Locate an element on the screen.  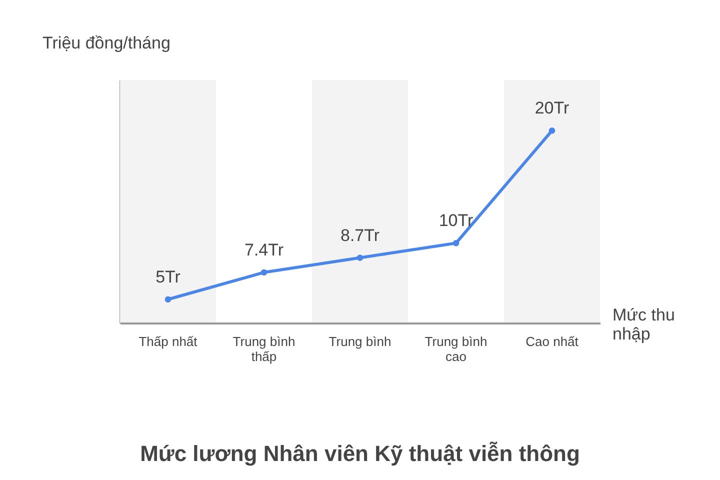
data-label: 5Tr is located at coordinates (168, 276).